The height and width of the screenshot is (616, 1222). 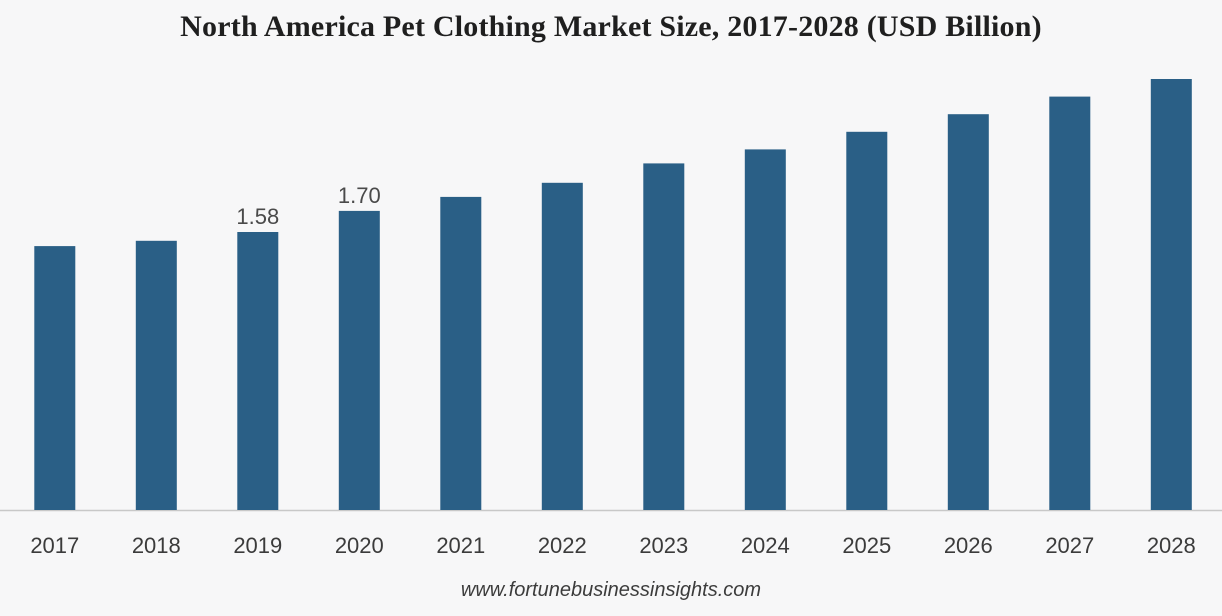 What do you see at coordinates (866, 545) in the screenshot?
I see `x-tick-label-2025: 2025` at bounding box center [866, 545].